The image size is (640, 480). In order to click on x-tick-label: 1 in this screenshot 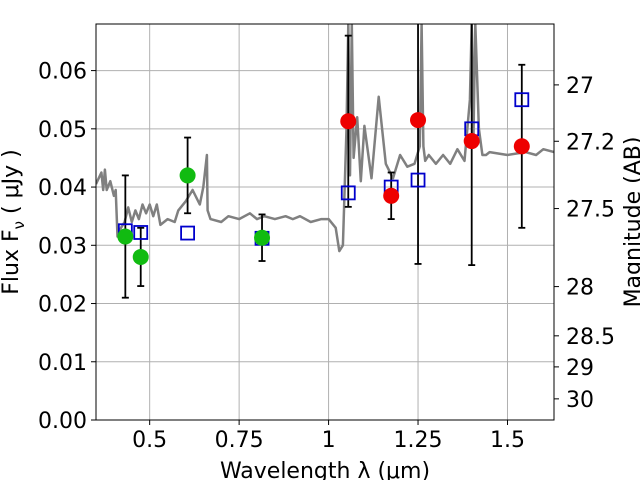, I will do `click(329, 440)`.